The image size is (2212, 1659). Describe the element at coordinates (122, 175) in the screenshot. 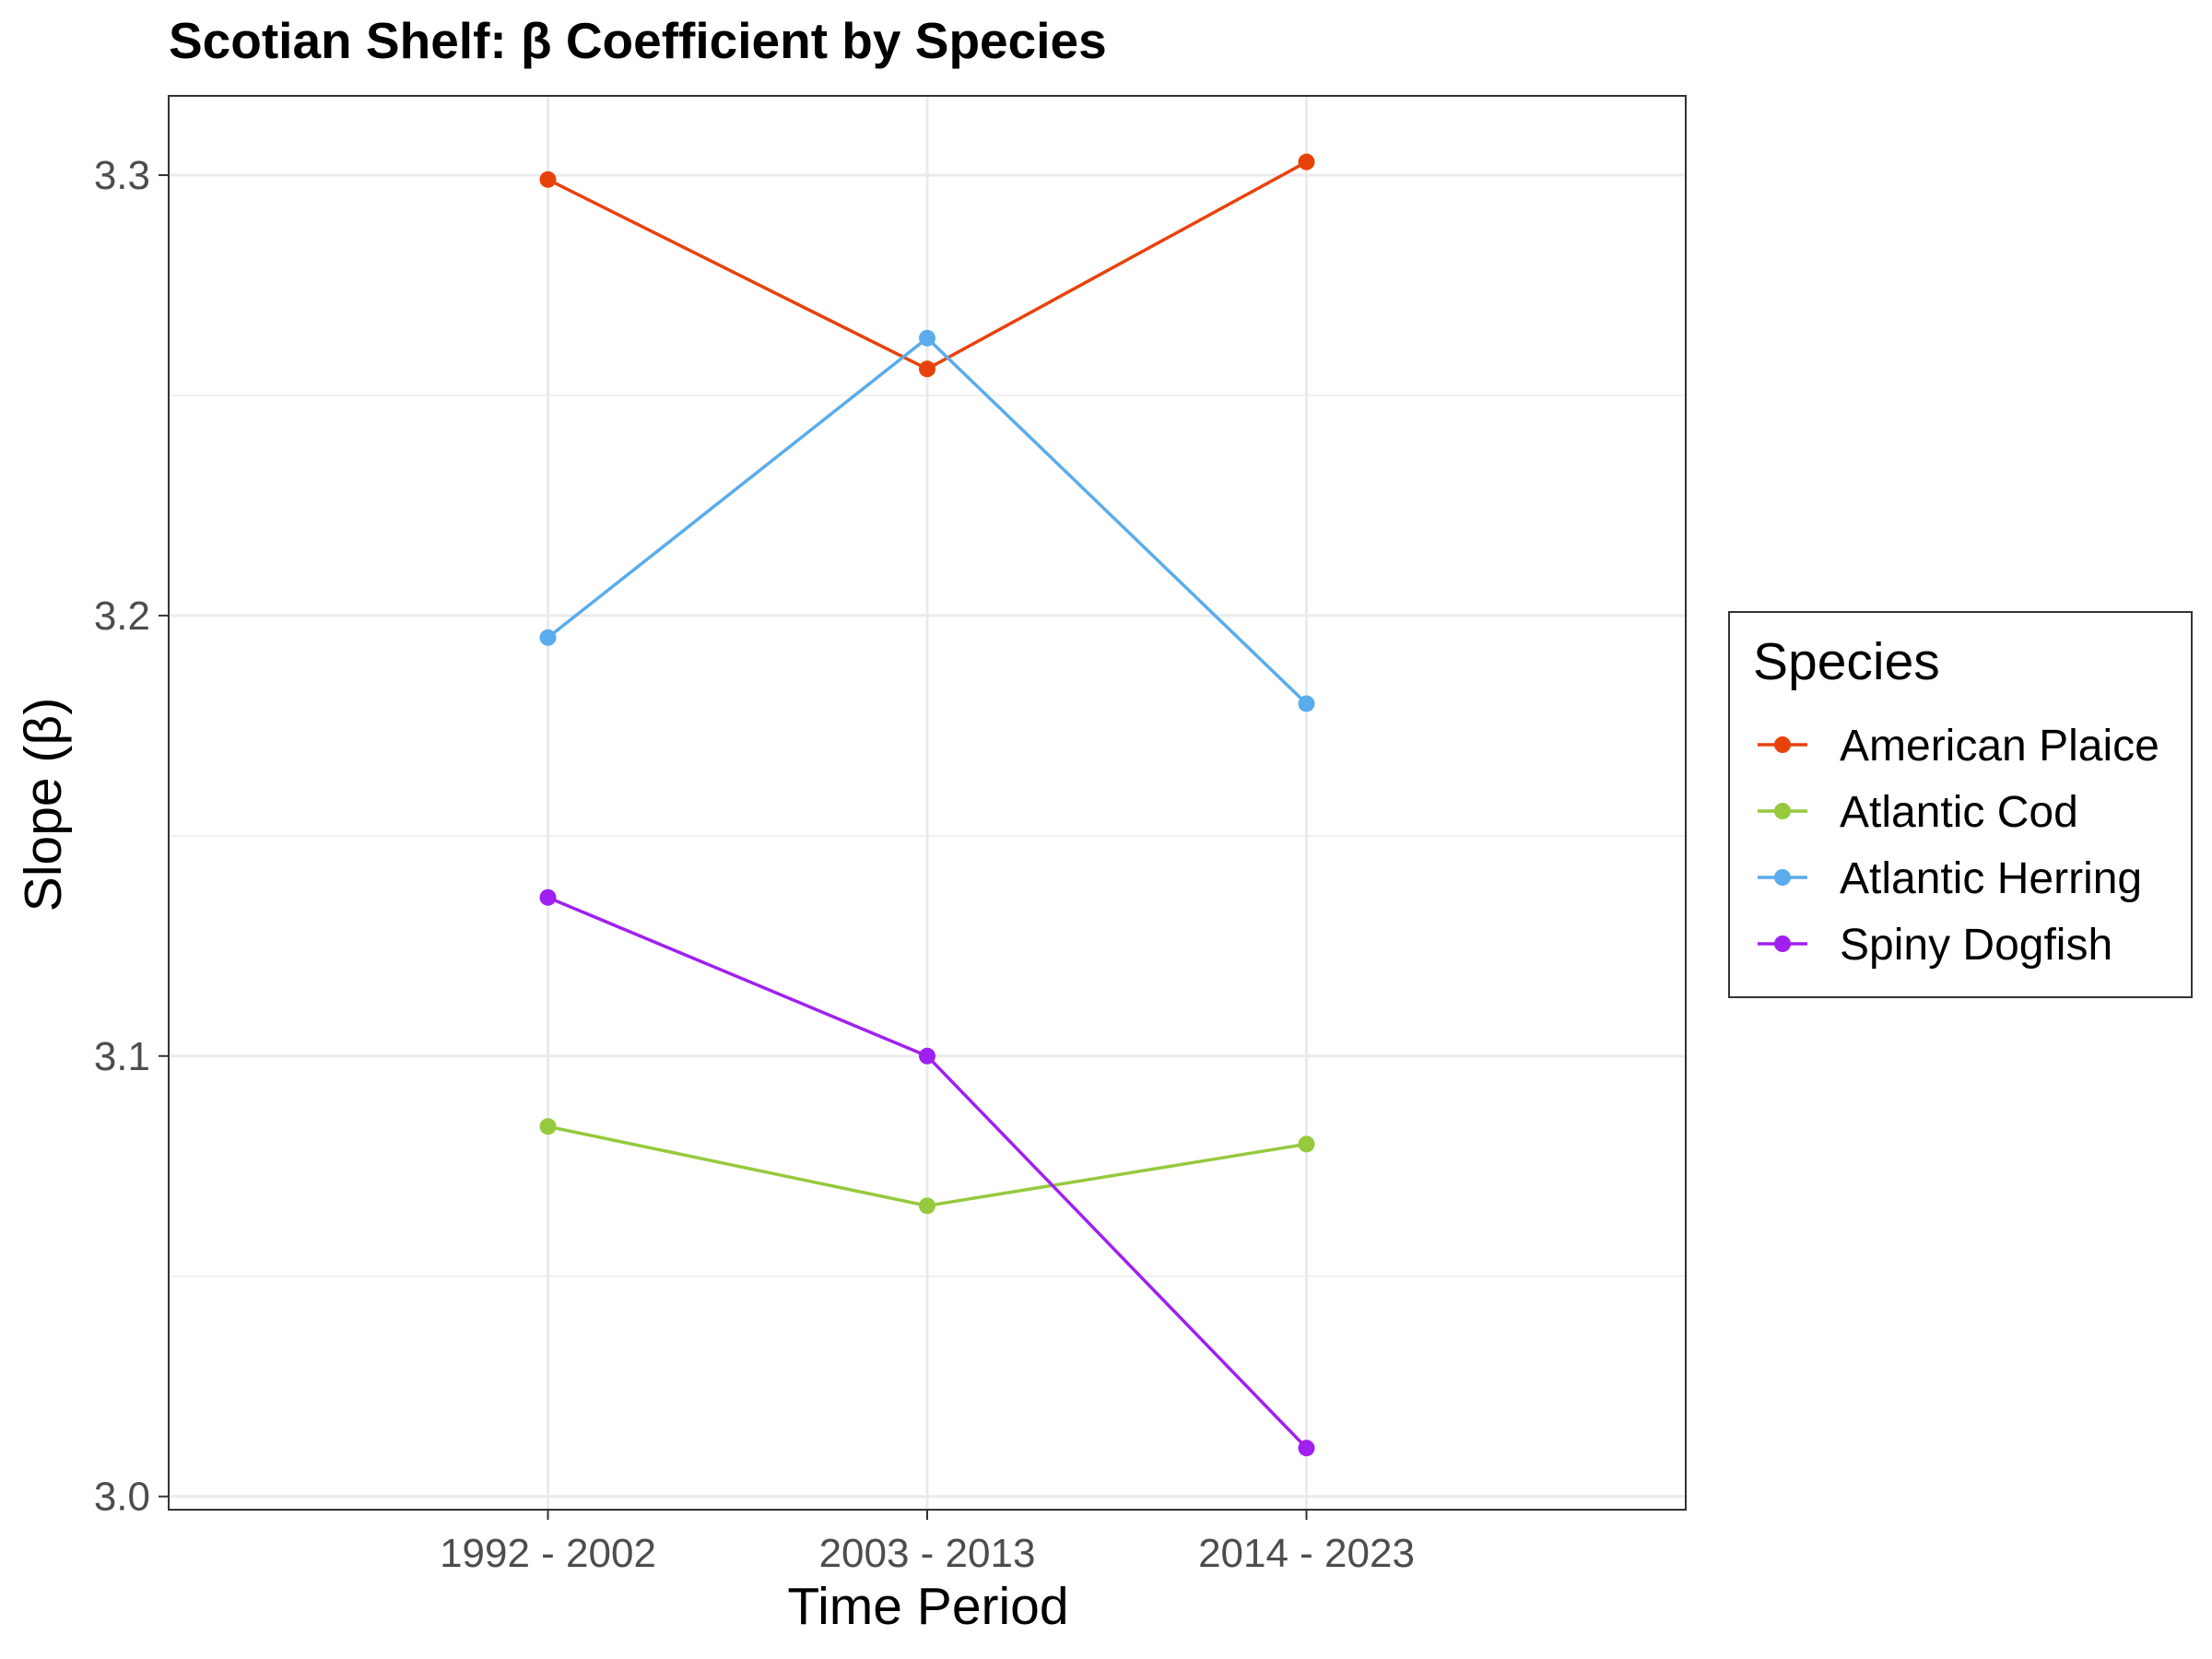

I see `y-tick-label: 3.3` at that location.